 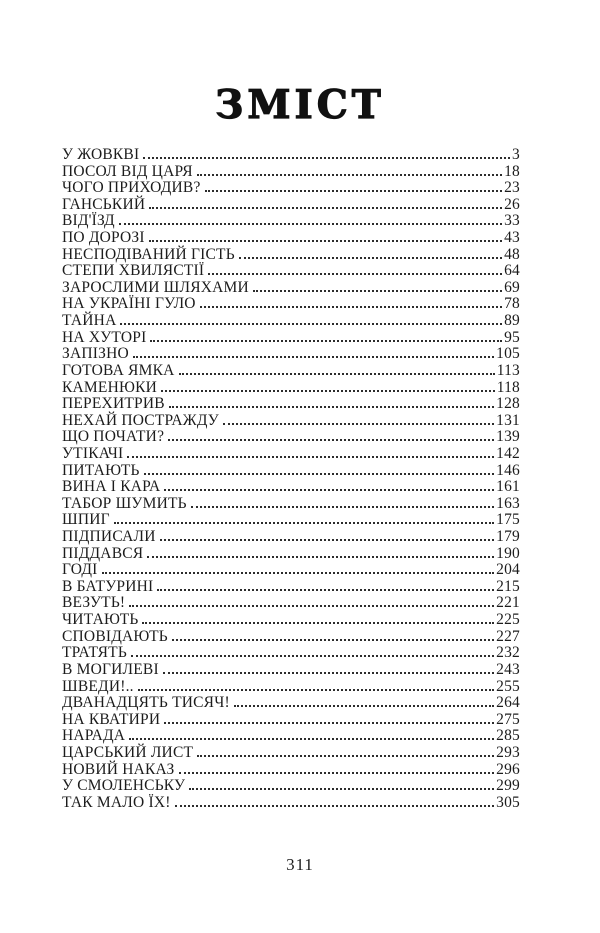 What do you see at coordinates (508, 669) in the screenshot?
I see `toc-entry-page: 243` at bounding box center [508, 669].